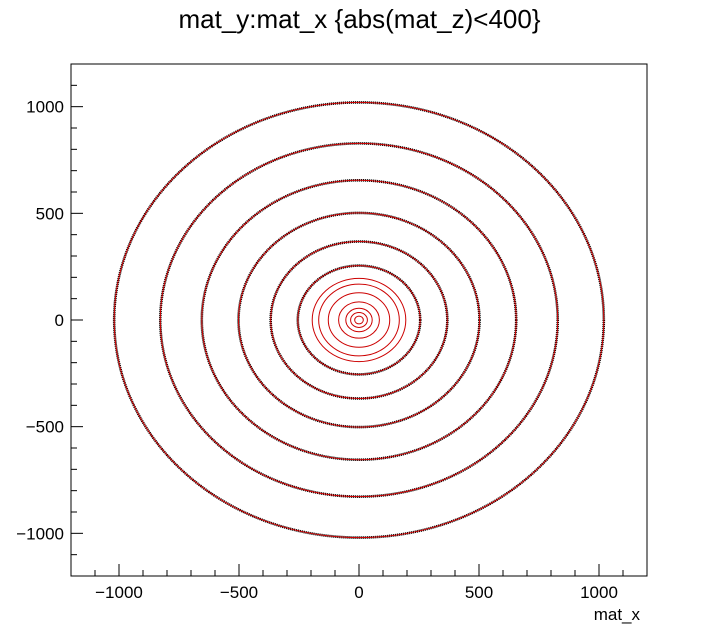 The image size is (719, 642). What do you see at coordinates (239, 592) in the screenshot?
I see `x-tick-label-1: −500` at bounding box center [239, 592].